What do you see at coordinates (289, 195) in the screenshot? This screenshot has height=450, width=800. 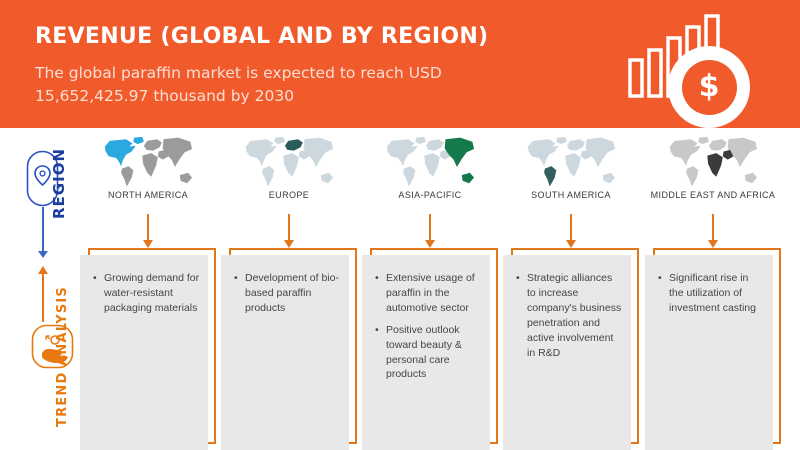 I see `region-name: EUROPE` at bounding box center [289, 195].